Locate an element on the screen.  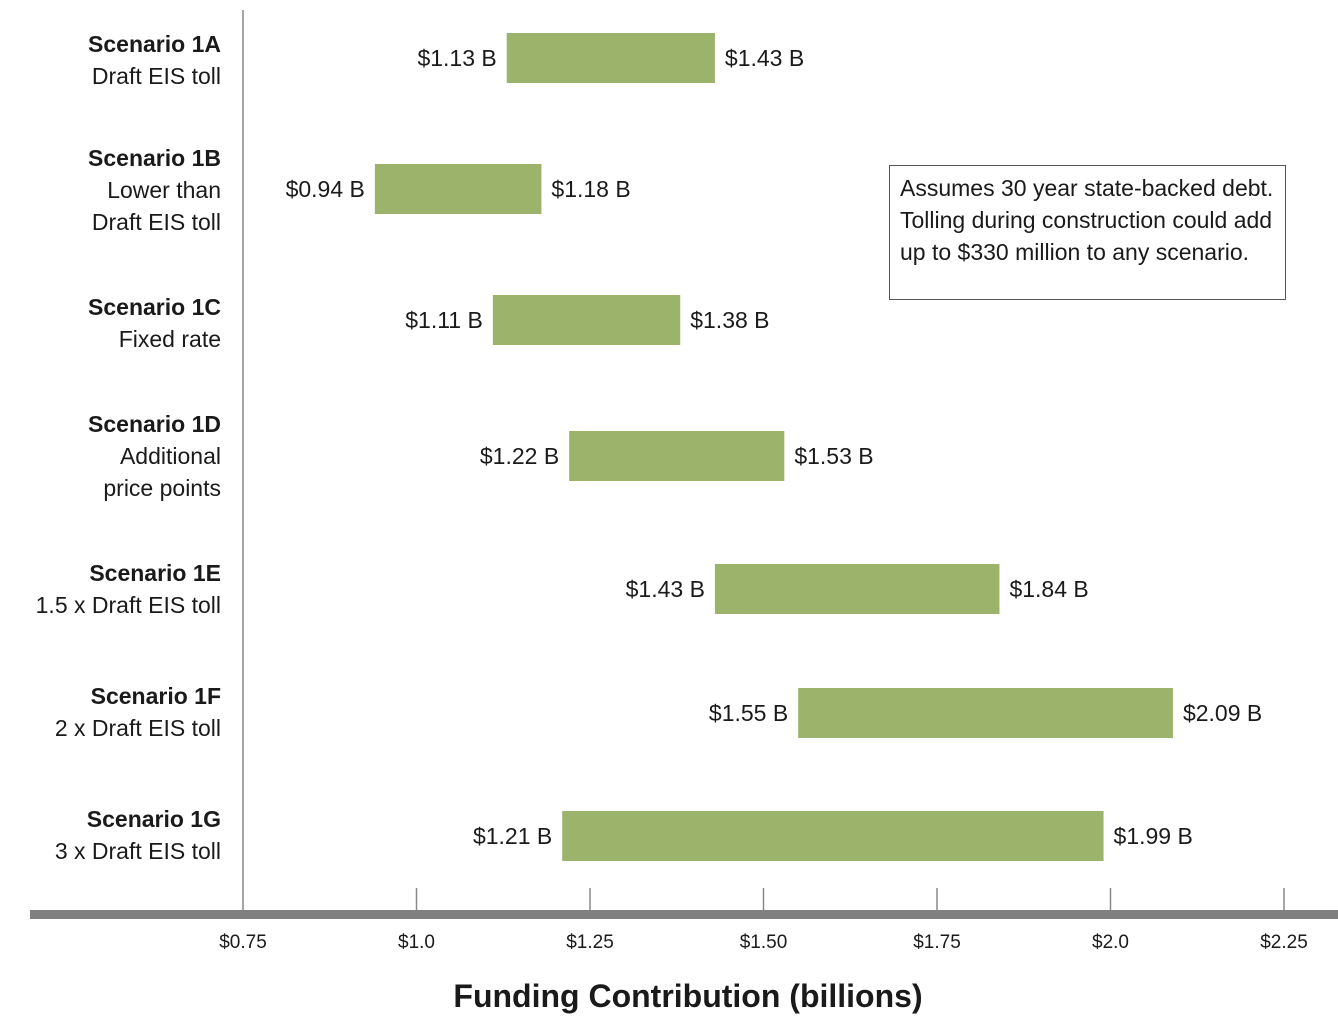
category-label: Scenario 1B Lower than Draft EIS toll is located at coordinates (154, 190).